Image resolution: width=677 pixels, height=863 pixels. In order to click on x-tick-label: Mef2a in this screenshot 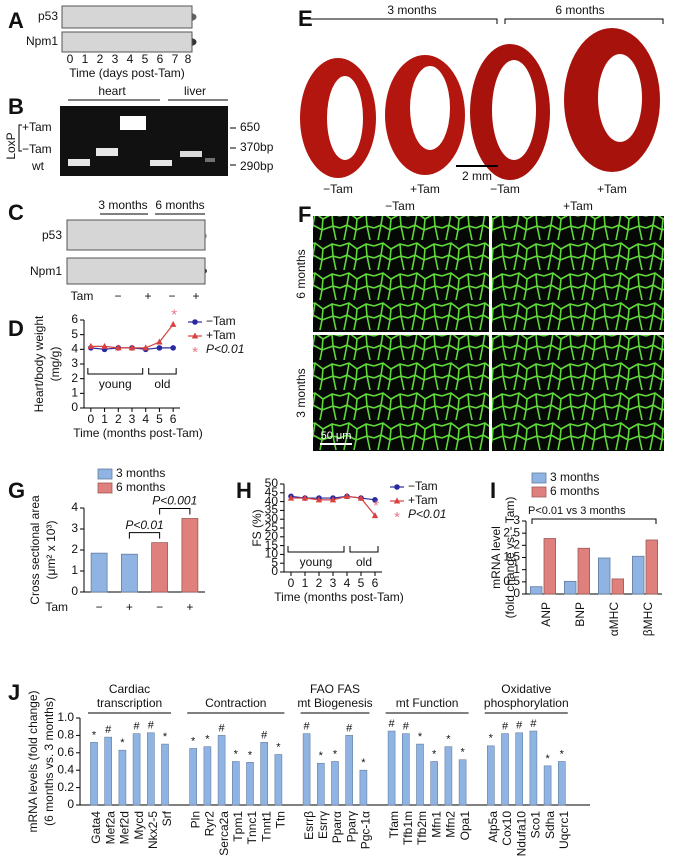, I will do `click(110, 828)`.